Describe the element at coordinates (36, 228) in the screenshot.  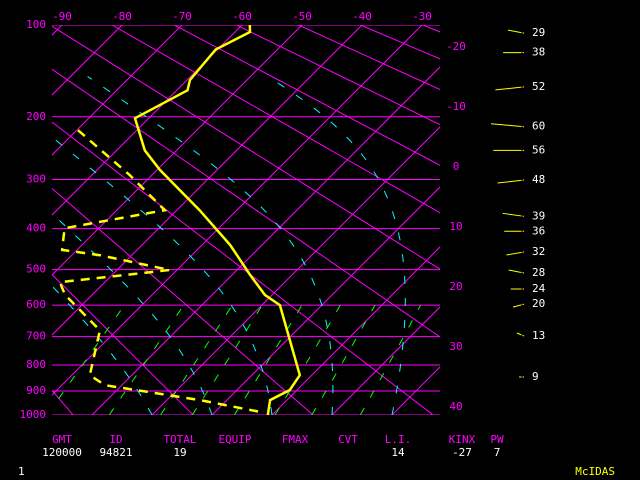
I see `y-tick-label: 400` at that location.